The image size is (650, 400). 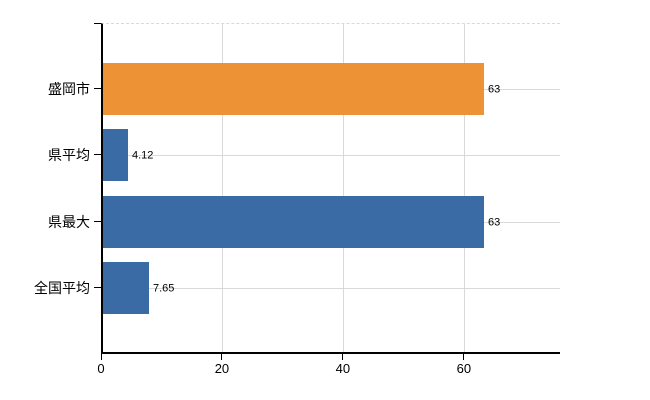 What do you see at coordinates (97, 23) in the screenshot?
I see `y-axis-top-tick` at bounding box center [97, 23].